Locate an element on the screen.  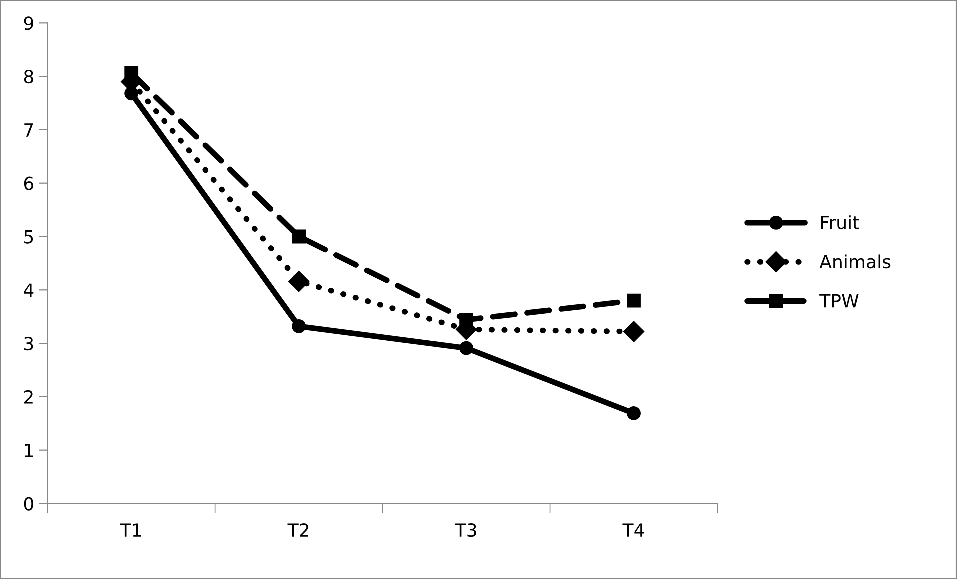
x-tick-label: T4 is located at coordinates (633, 530).